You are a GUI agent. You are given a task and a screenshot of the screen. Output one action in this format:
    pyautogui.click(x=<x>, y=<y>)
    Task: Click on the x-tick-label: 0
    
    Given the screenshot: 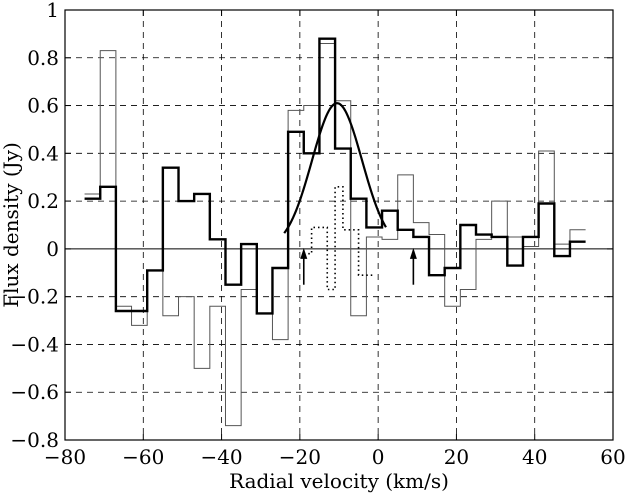 What is the action you would take?
    pyautogui.click(x=378, y=457)
    